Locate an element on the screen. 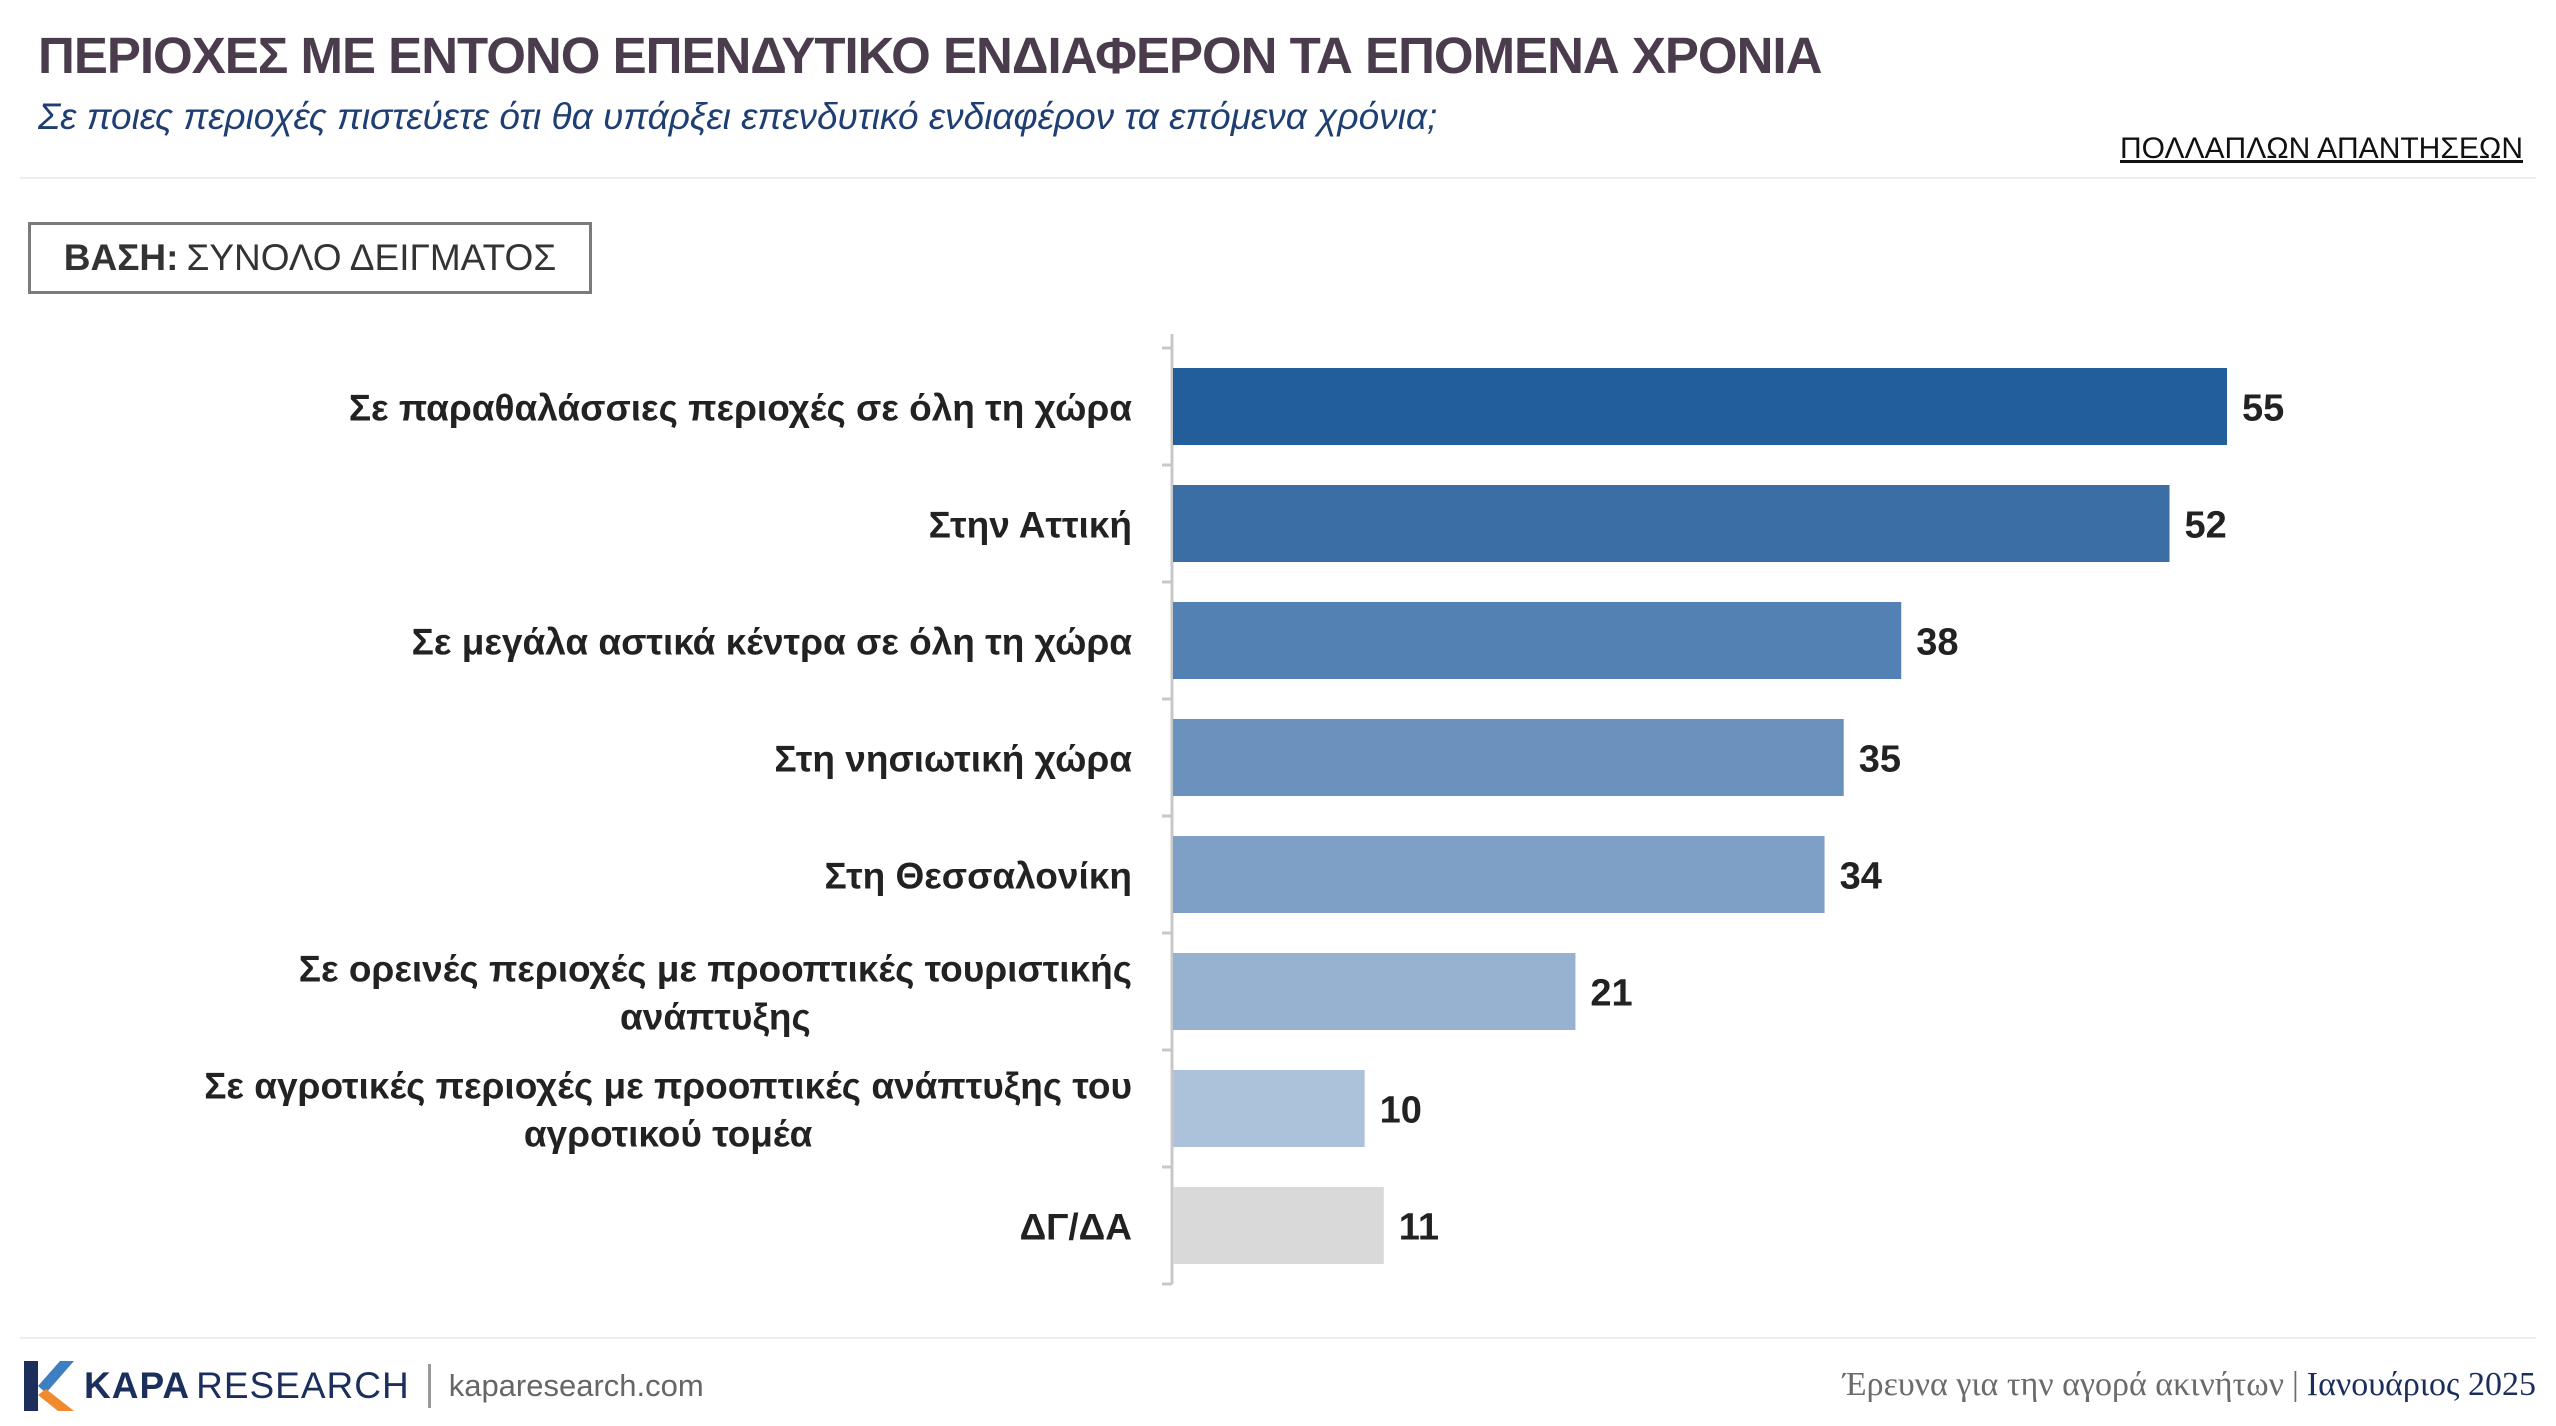 The height and width of the screenshot is (1426, 2556). bar-value-label: 34 is located at coordinates (1861, 877).